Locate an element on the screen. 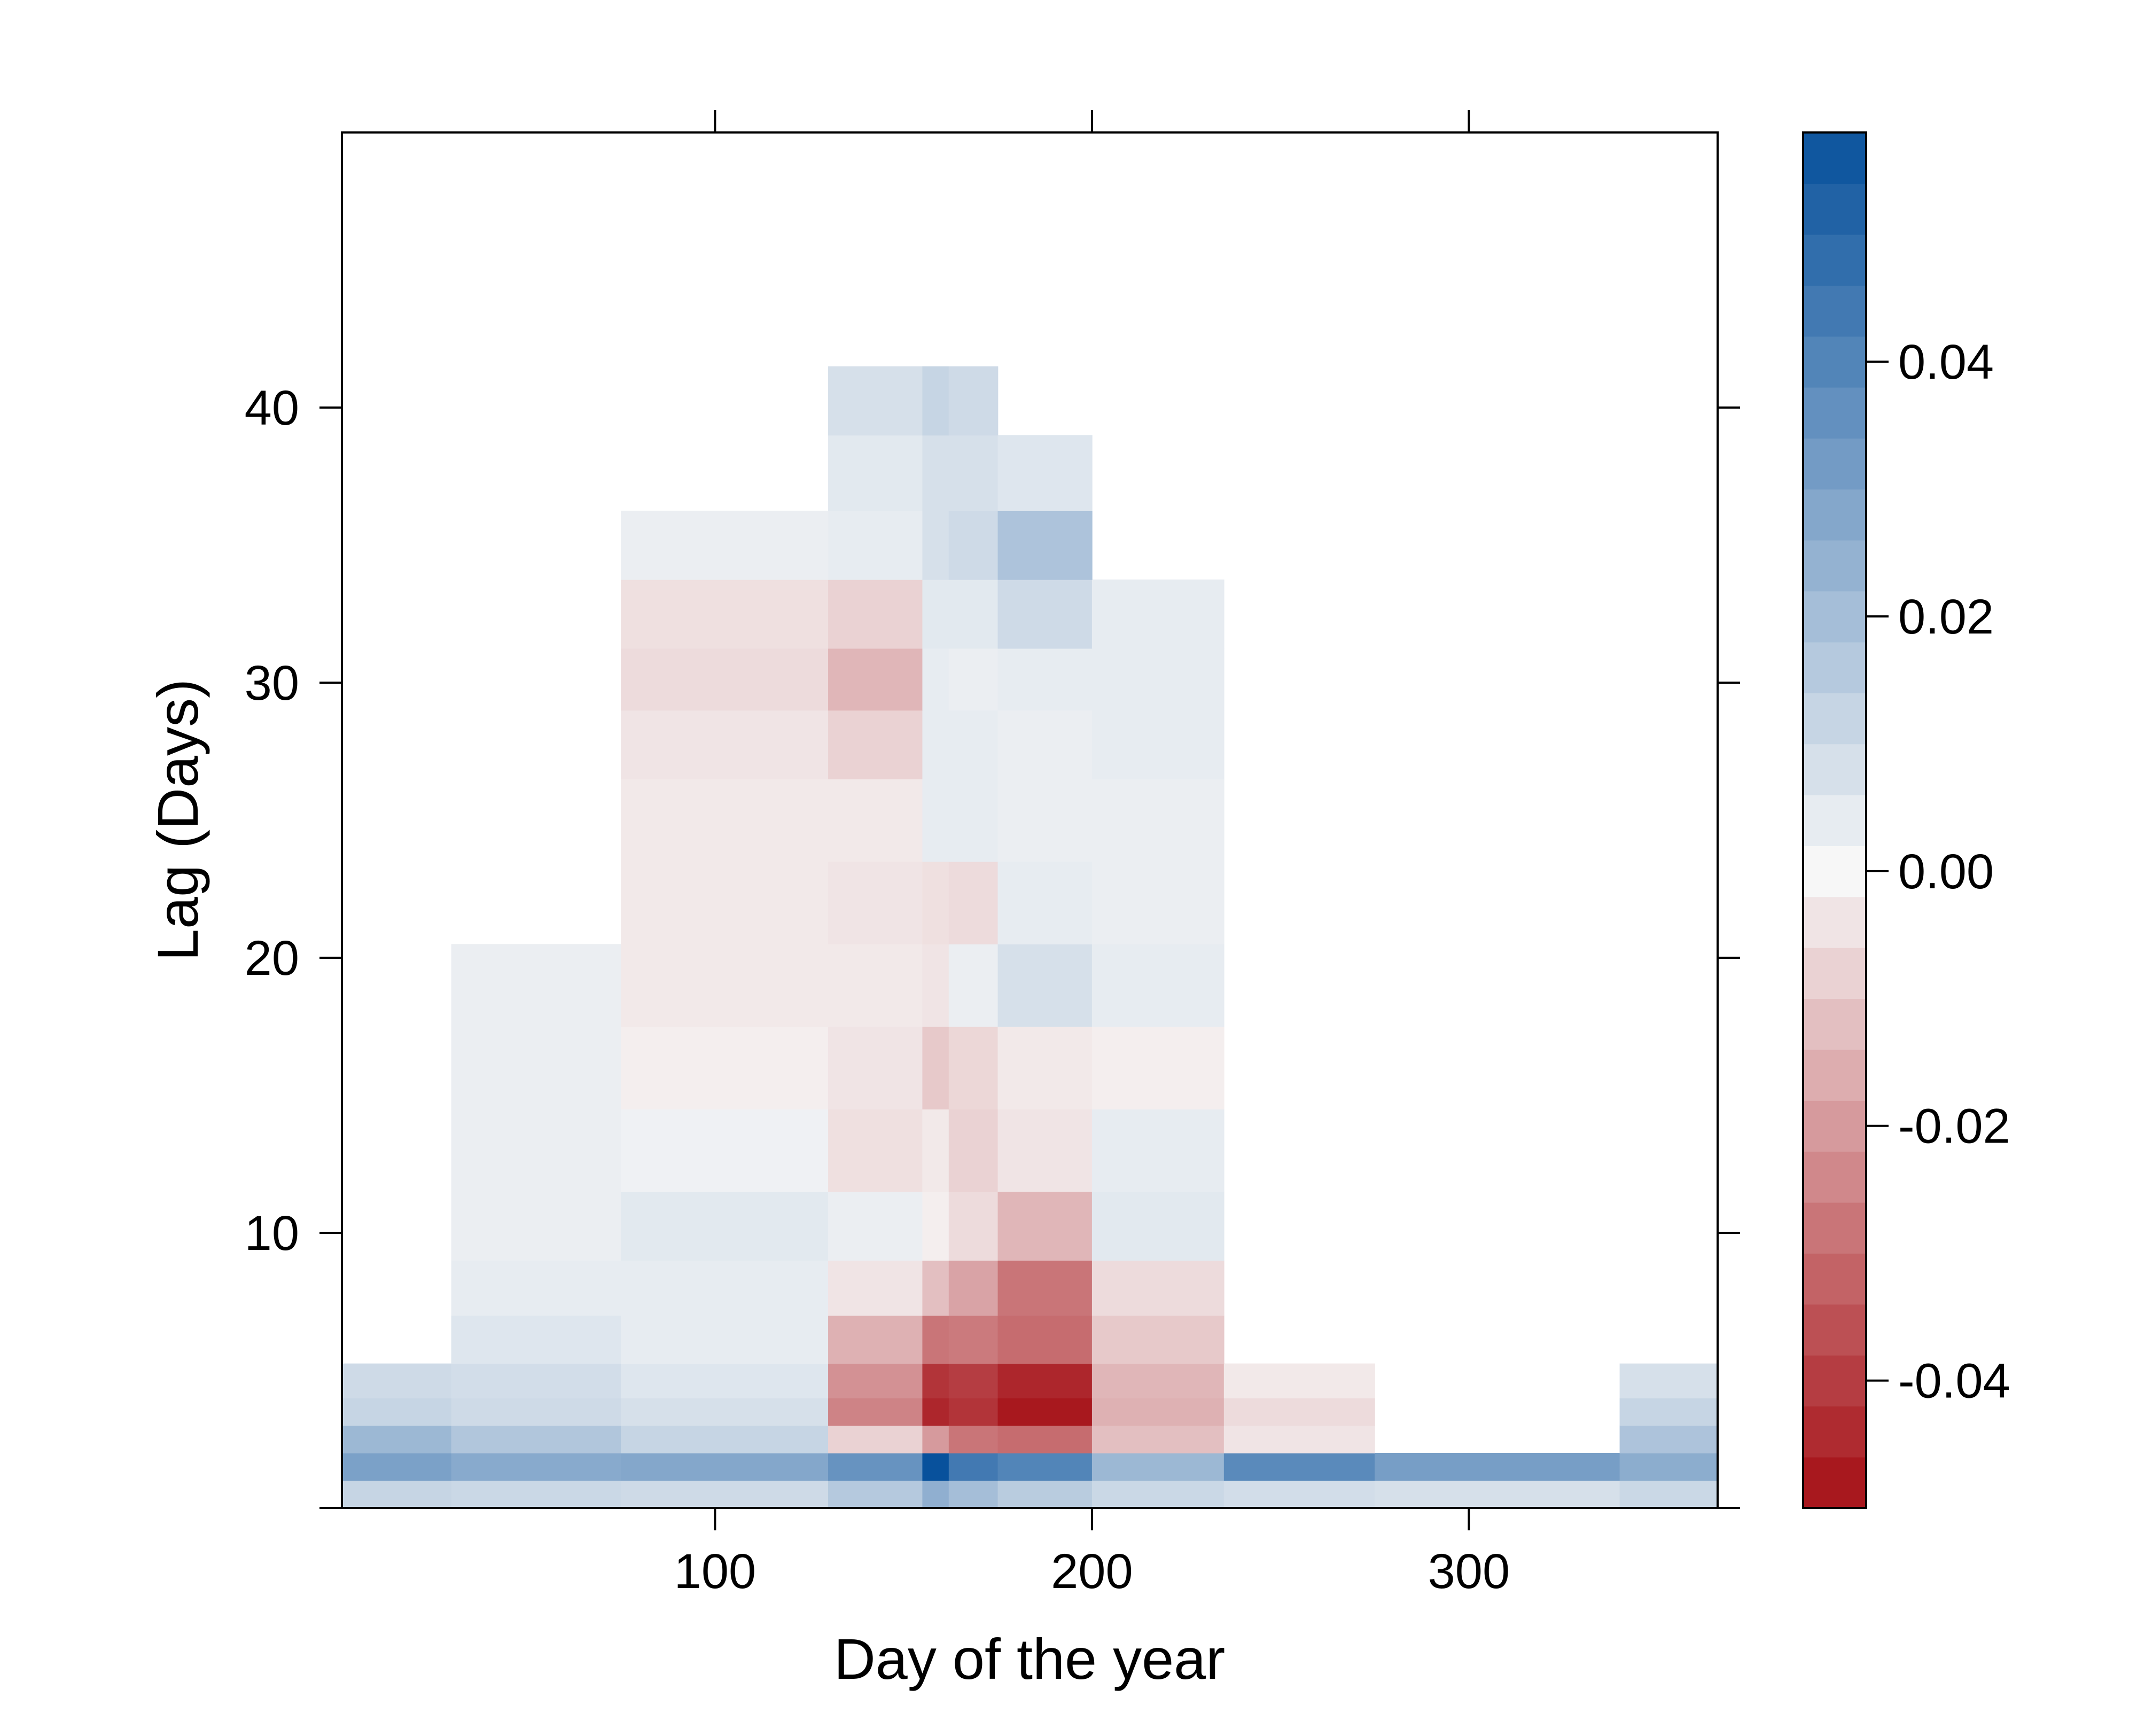  colorbar-tick-label: -0.02 is located at coordinates (1954, 1126).